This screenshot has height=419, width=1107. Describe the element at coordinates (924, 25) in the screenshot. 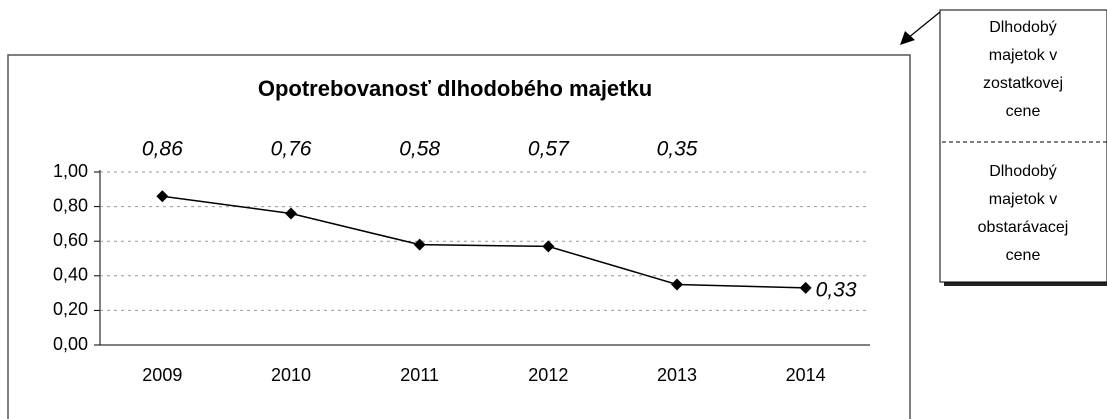

I see `arrow` at that location.